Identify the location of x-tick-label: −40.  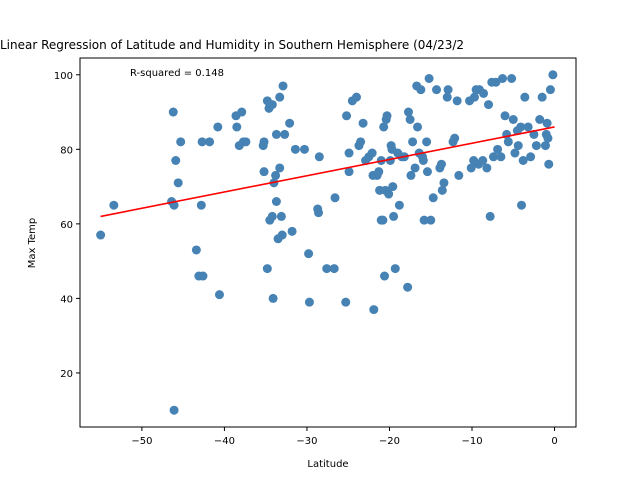
(224, 441).